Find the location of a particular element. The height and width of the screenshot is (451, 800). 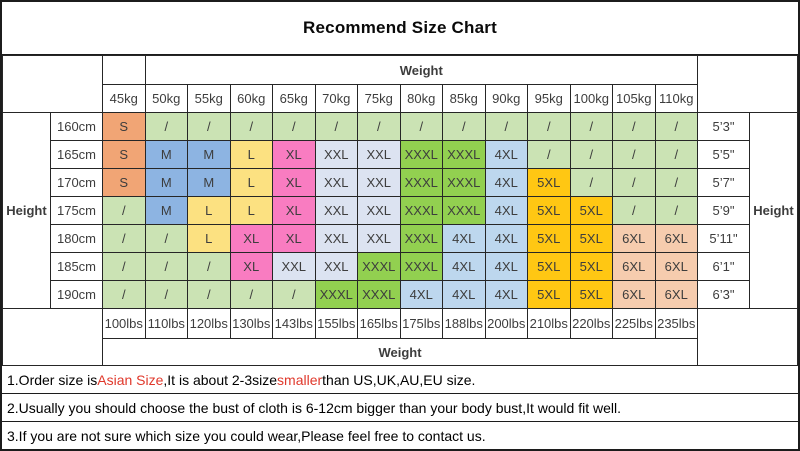

note-segment: ,It is about 2-3size is located at coordinates (220, 379).